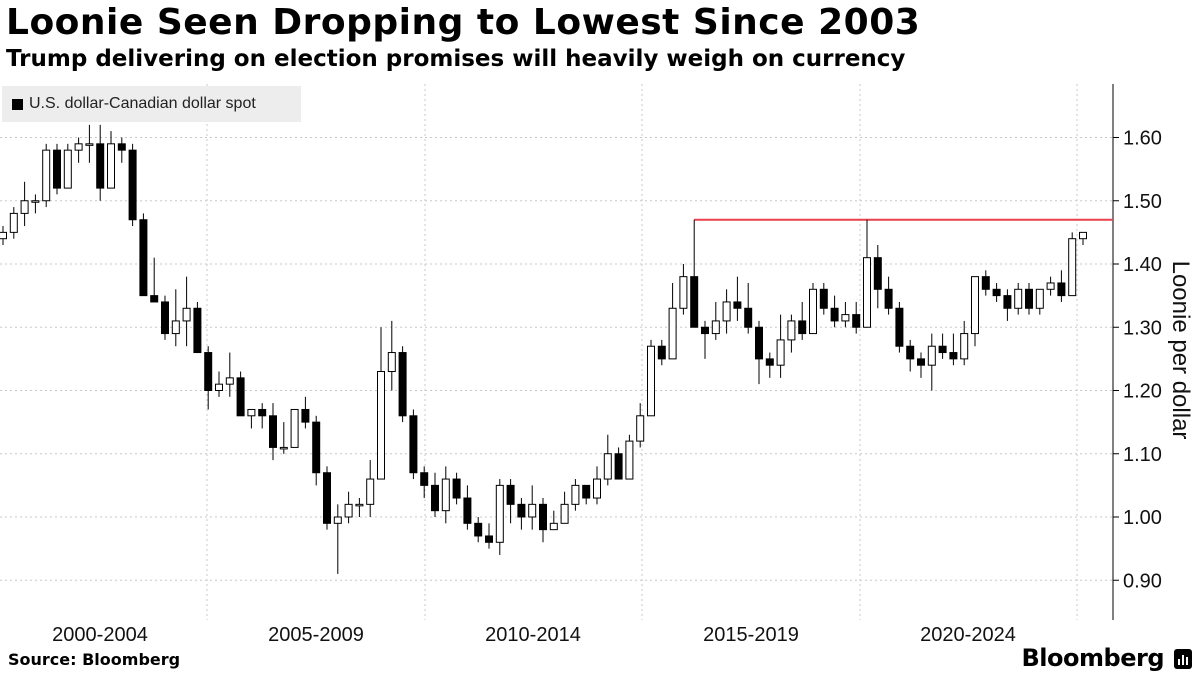 Image resolution: width=1200 pixels, height=675 pixels. What do you see at coordinates (1142, 518) in the screenshot?
I see `y-tick-label: 1.00` at bounding box center [1142, 518].